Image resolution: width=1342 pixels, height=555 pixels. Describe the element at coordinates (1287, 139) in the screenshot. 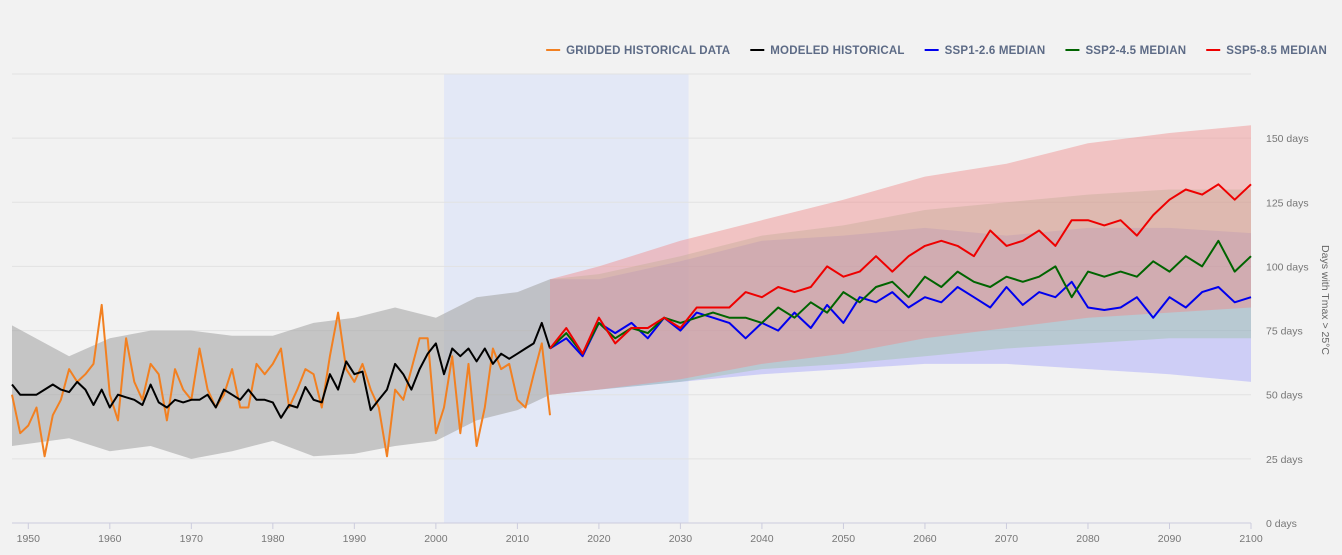

I see `y-tick-label-150: 150 days` at that location.